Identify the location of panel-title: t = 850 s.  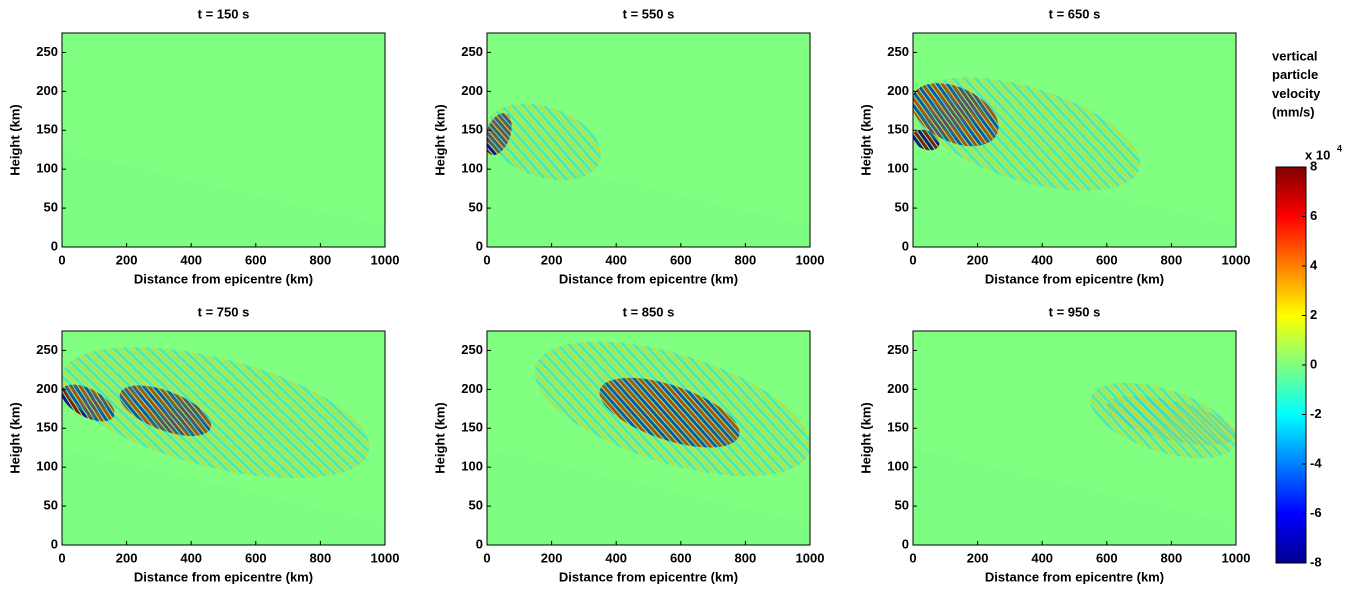
(649, 311).